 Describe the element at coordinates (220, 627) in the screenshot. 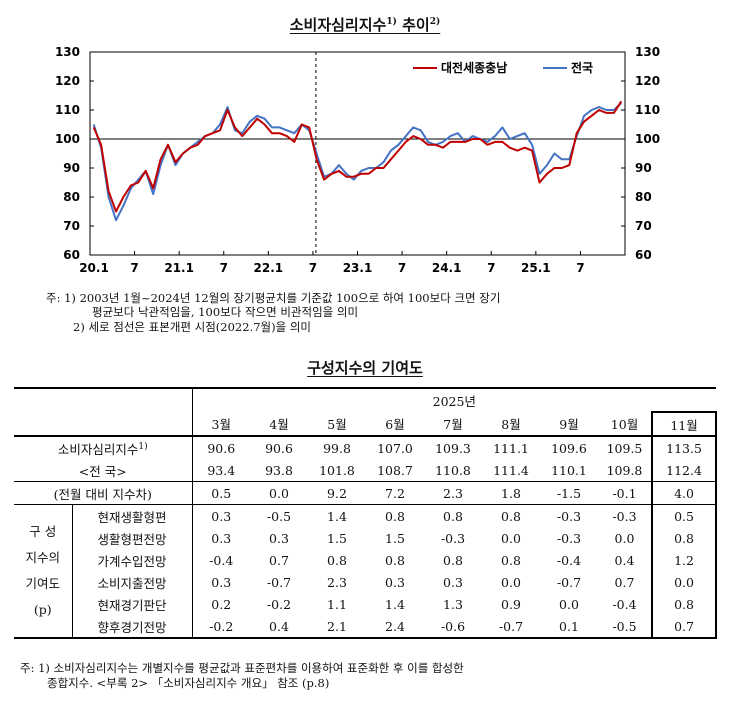

I see `value-cell: -0.2` at that location.